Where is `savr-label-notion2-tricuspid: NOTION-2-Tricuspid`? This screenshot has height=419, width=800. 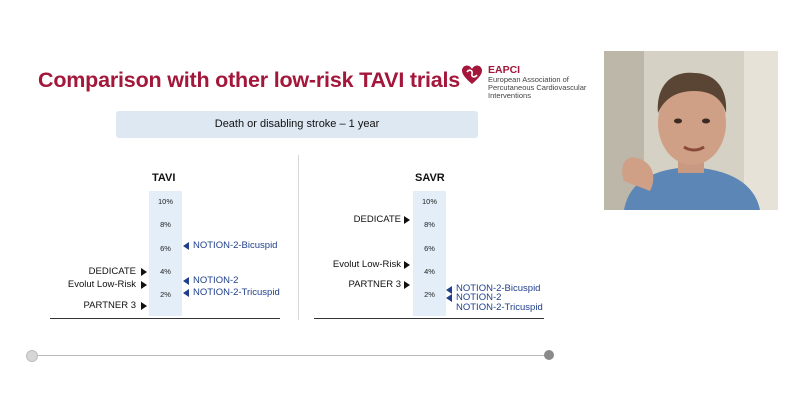 savr-label-notion2-tricuspid: NOTION-2-Tricuspid is located at coordinates (499, 307).